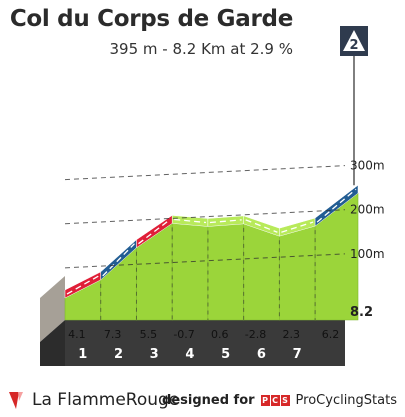 This screenshot has height=417, width=405. Describe the element at coordinates (82, 354) in the screenshot. I see `km-marker-label: 1` at that location.